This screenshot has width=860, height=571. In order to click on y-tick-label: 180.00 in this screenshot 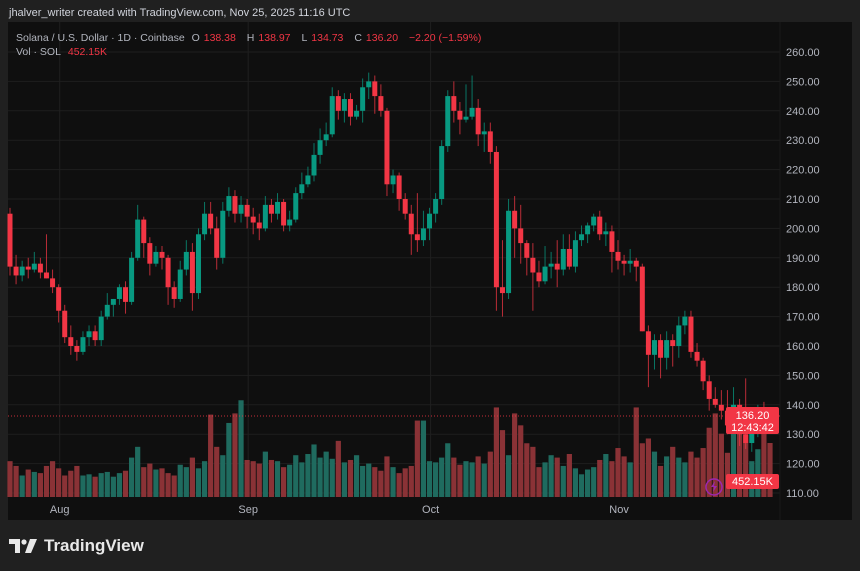, I will do `click(803, 288)`.